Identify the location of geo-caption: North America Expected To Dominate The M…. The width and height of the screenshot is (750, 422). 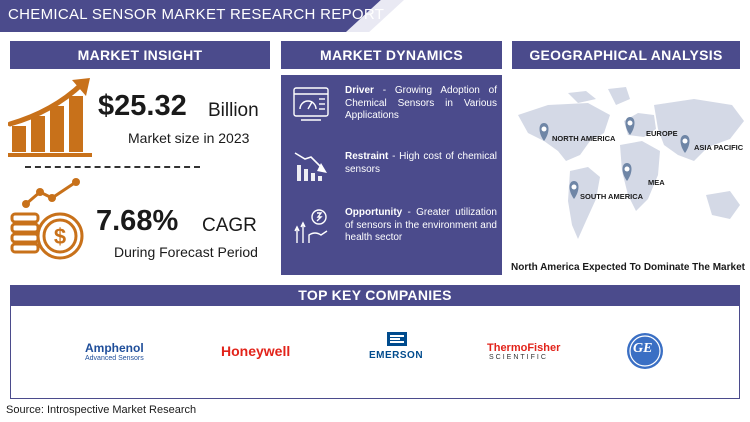
(628, 267).